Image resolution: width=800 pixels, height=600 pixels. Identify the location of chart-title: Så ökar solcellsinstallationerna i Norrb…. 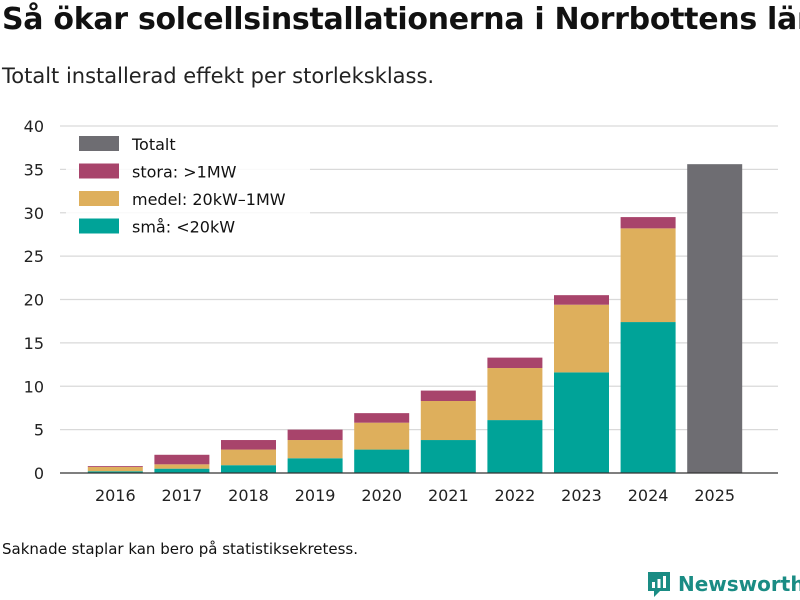
(401, 19).